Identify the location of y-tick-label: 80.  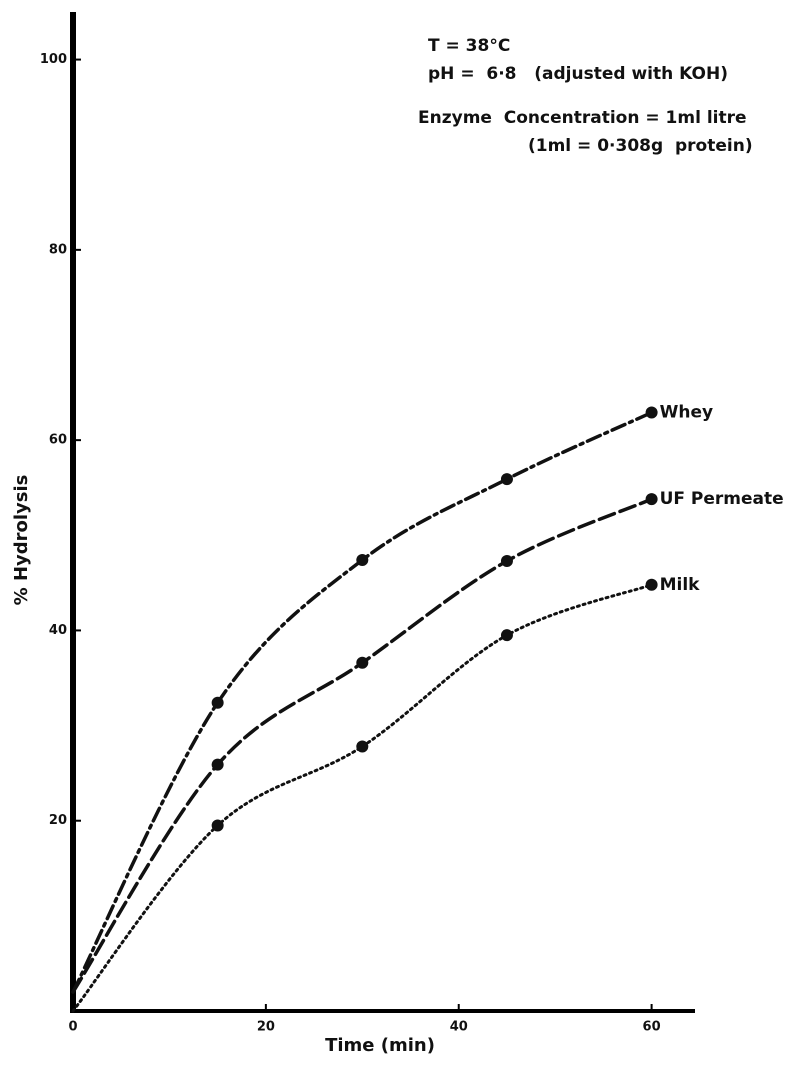
(58, 249).